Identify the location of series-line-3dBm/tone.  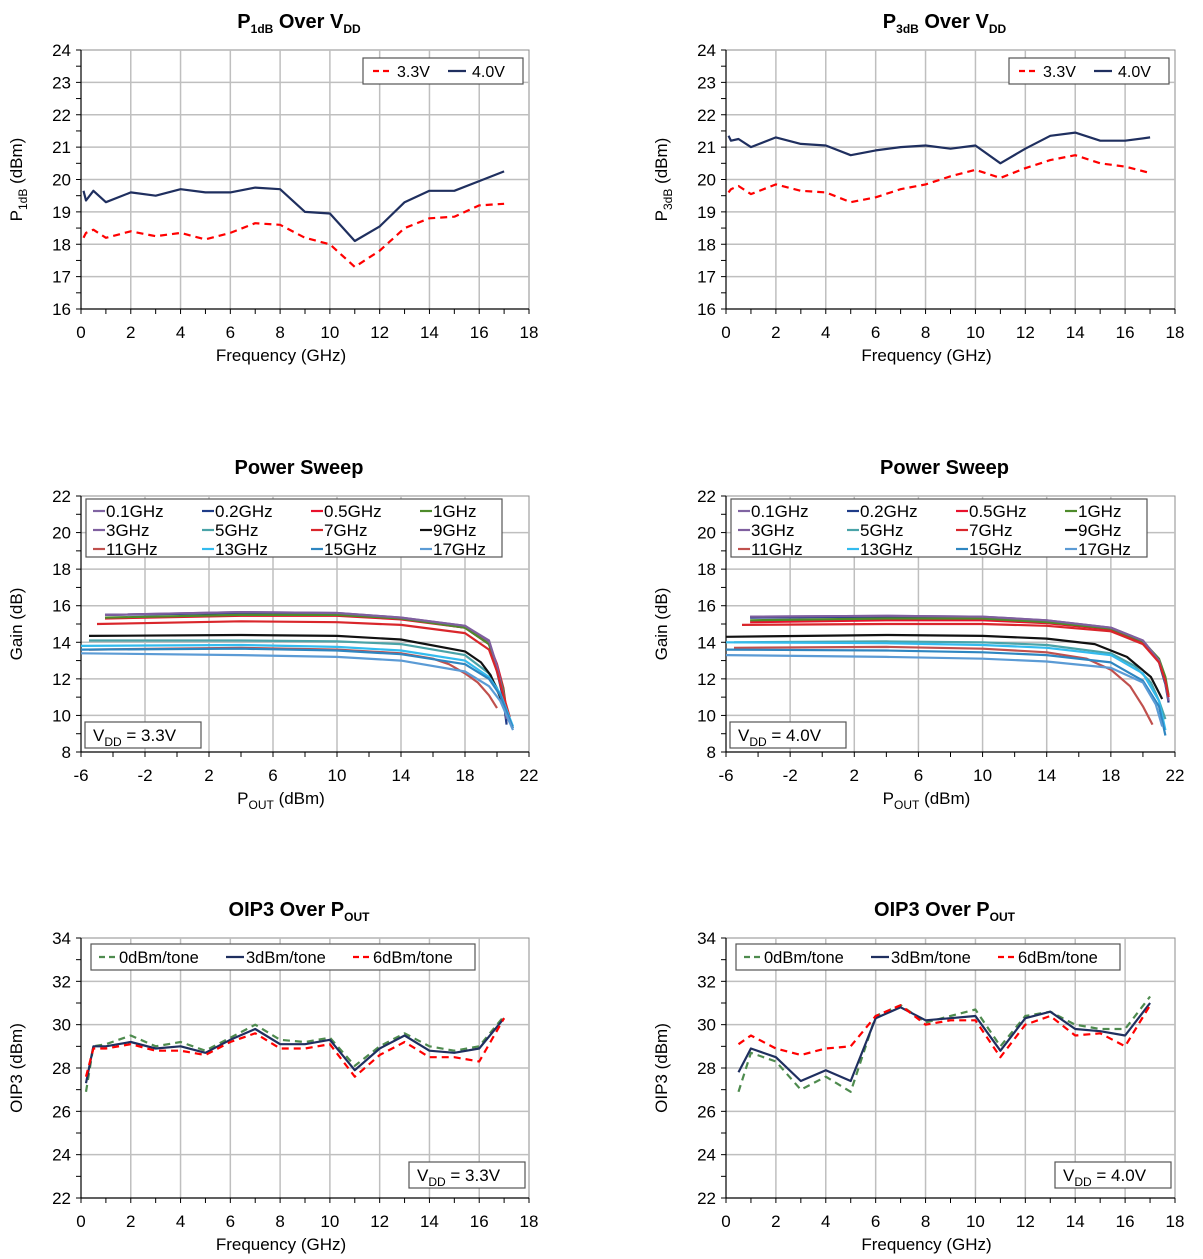
(294, 1050).